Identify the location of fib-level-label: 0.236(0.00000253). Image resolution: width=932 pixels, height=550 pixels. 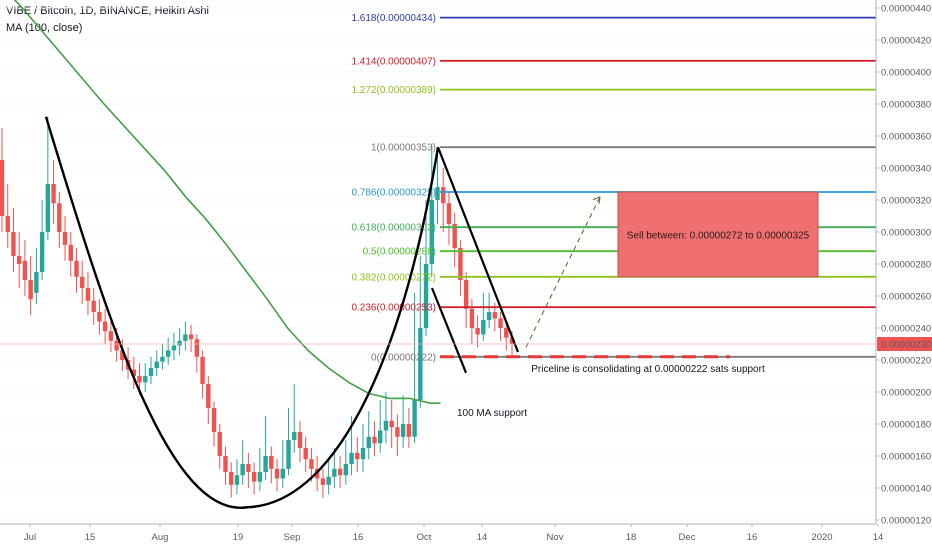
(393, 308).